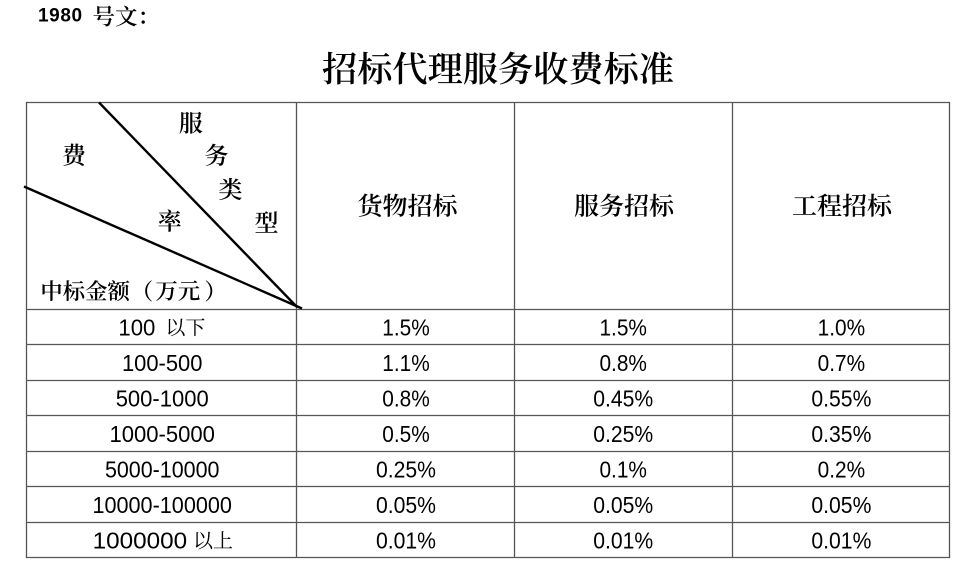 This screenshot has width=976, height=586. What do you see at coordinates (140, 541) in the screenshot?
I see `svg-text: 1000000` at bounding box center [140, 541].